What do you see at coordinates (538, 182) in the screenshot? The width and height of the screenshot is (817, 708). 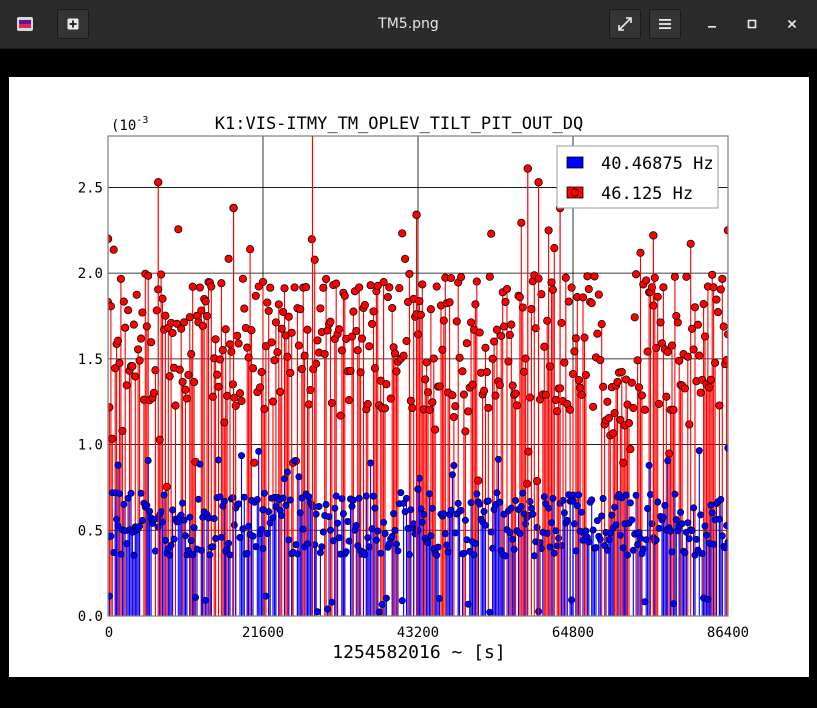 I see `series-red-key-point` at bounding box center [538, 182].